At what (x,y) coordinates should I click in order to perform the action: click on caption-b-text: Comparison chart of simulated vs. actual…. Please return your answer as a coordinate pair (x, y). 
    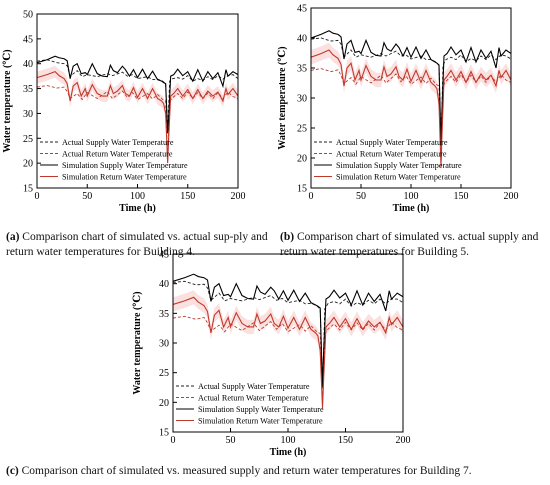
    Looking at the image, I should click on (409, 244).